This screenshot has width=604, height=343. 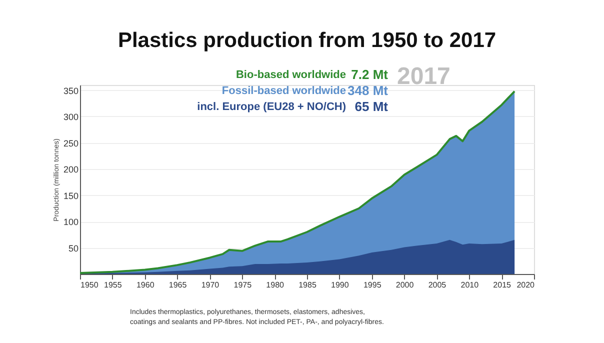 I want to click on y-tick-label: 50, so click(x=73, y=248).